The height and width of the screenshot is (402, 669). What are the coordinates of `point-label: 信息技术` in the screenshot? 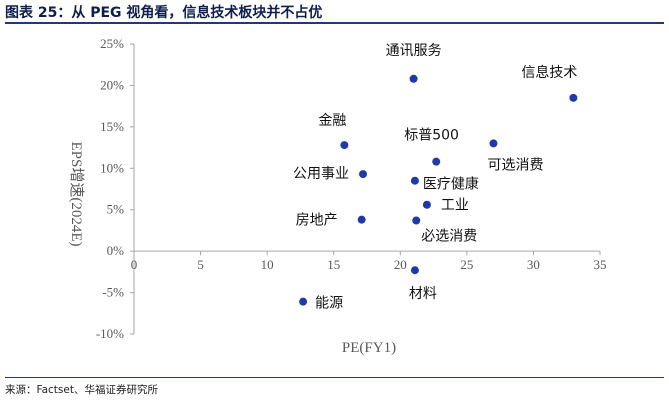 It's located at (549, 72).